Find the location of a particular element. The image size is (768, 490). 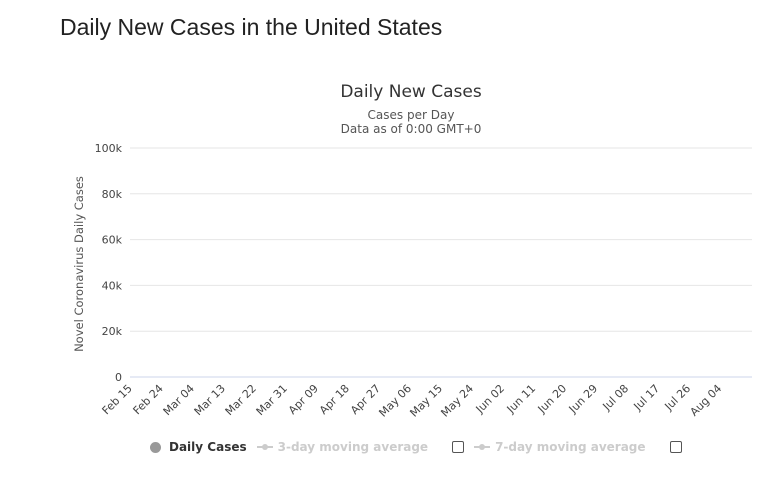

x-tick-label: Feb 15 is located at coordinates (117, 399).